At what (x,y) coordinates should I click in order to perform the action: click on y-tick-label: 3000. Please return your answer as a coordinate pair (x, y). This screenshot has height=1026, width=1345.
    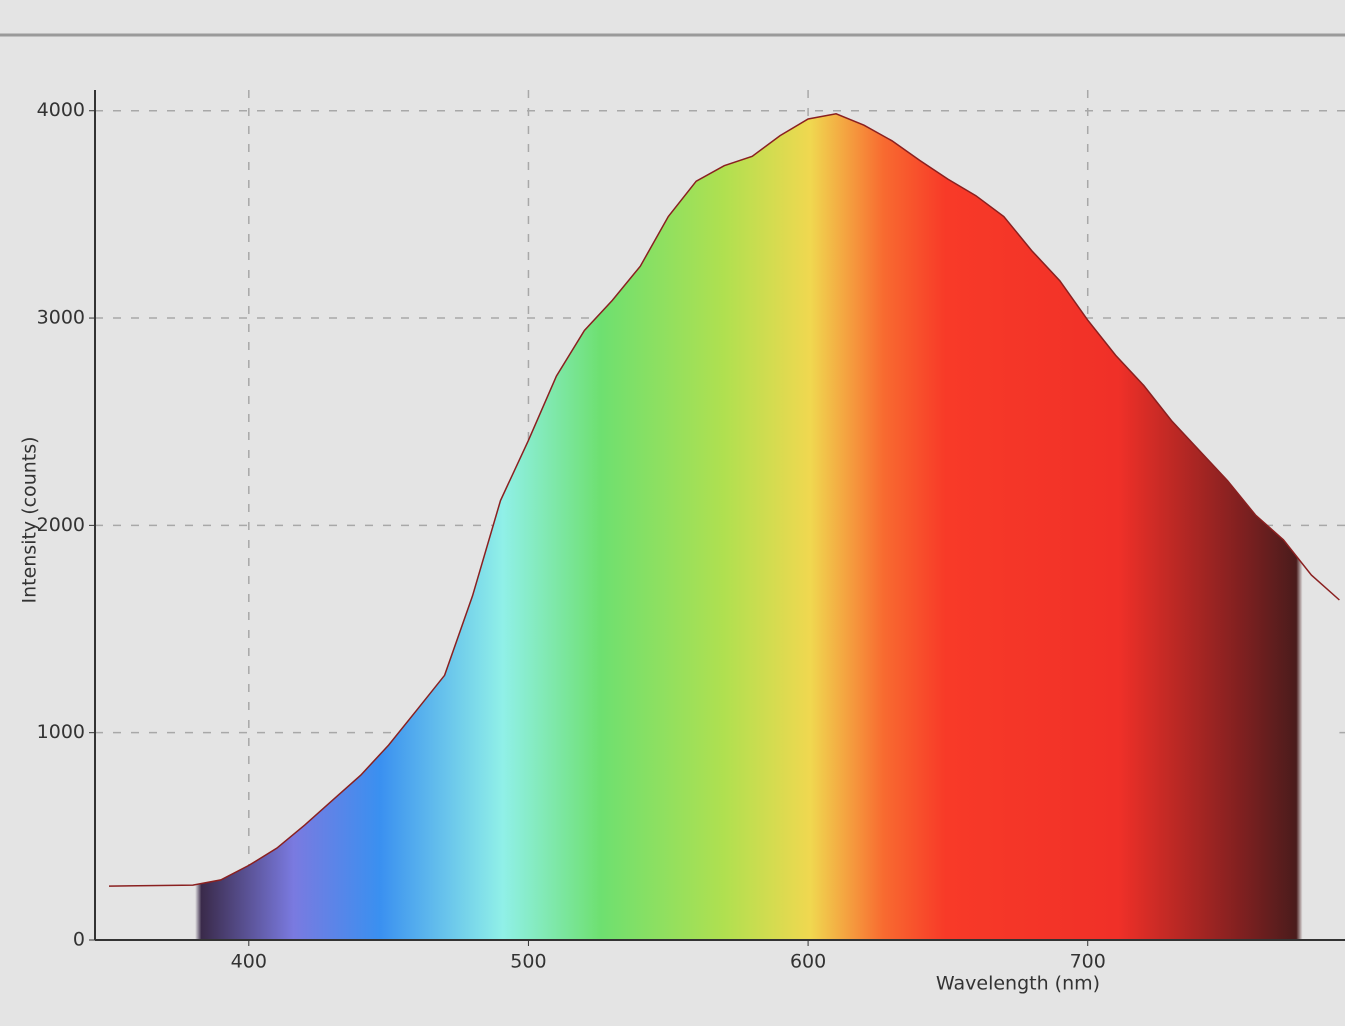
    Looking at the image, I should click on (61, 318).